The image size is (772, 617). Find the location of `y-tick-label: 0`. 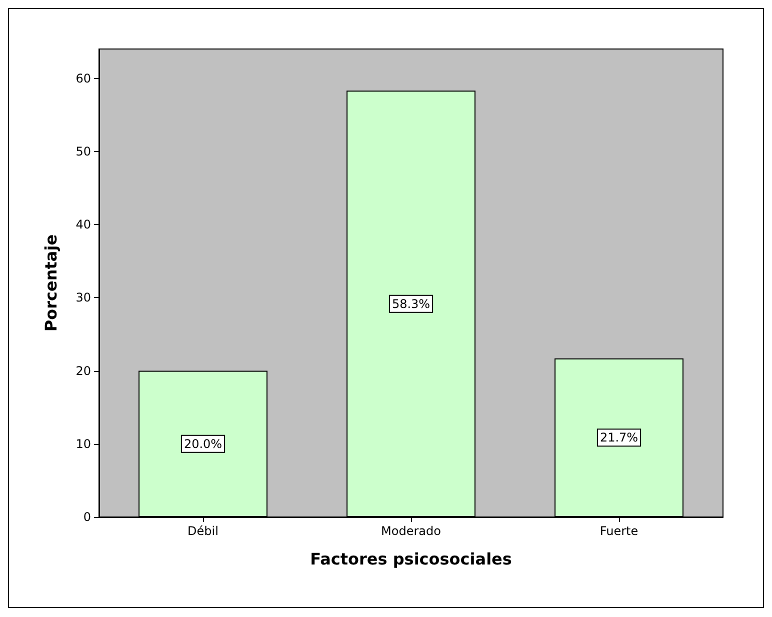

y-tick-label: 0 is located at coordinates (87, 517).